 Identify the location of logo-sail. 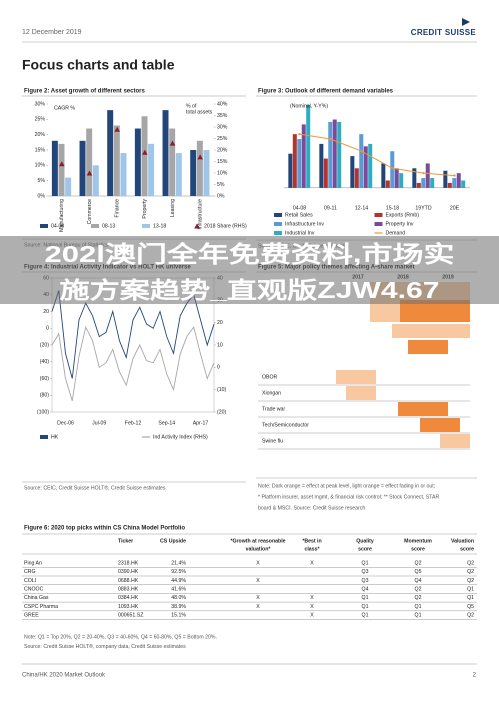
(466, 22).